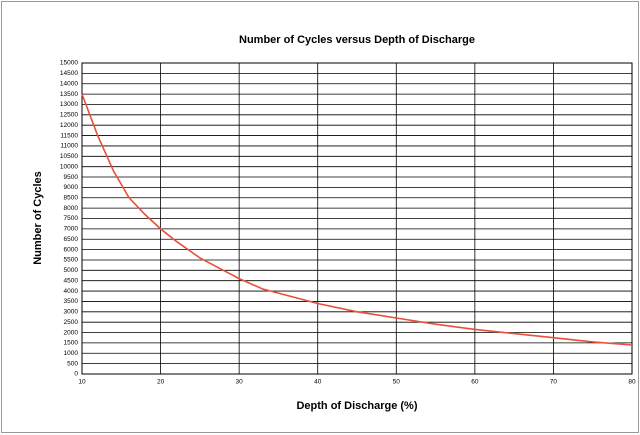 The width and height of the screenshot is (640, 435). I want to click on y-tick-label: 12000, so click(69, 125).